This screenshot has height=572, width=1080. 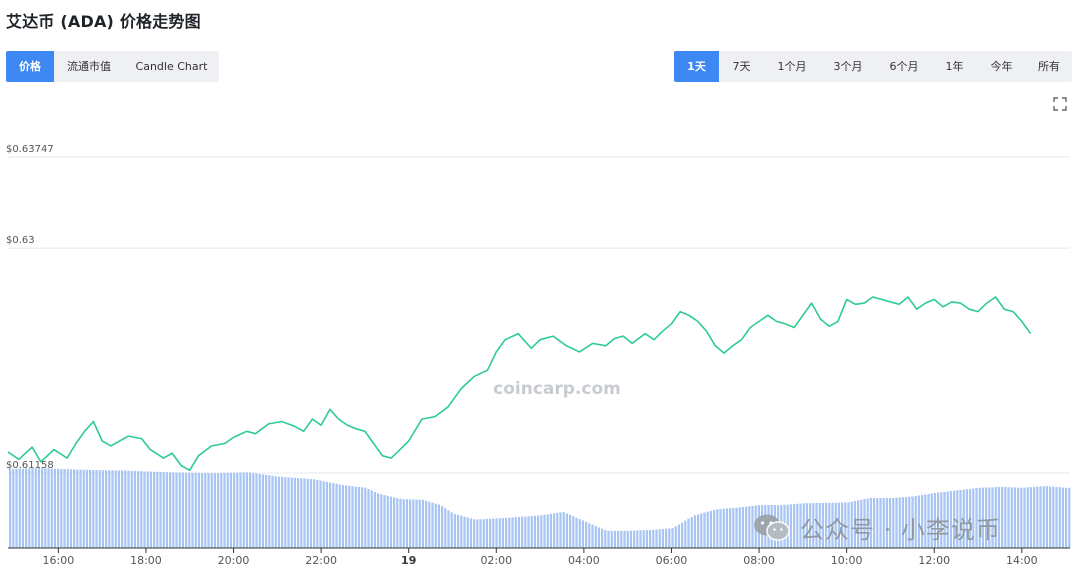 I want to click on watermark: coincarp.com, so click(x=557, y=389).